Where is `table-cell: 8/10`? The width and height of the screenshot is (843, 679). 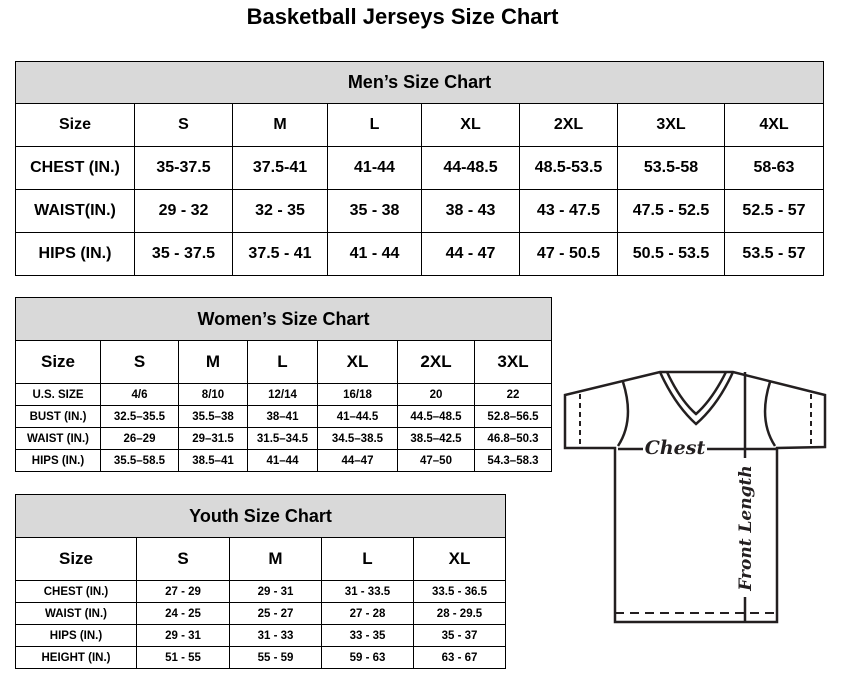 table-cell: 8/10 is located at coordinates (213, 394).